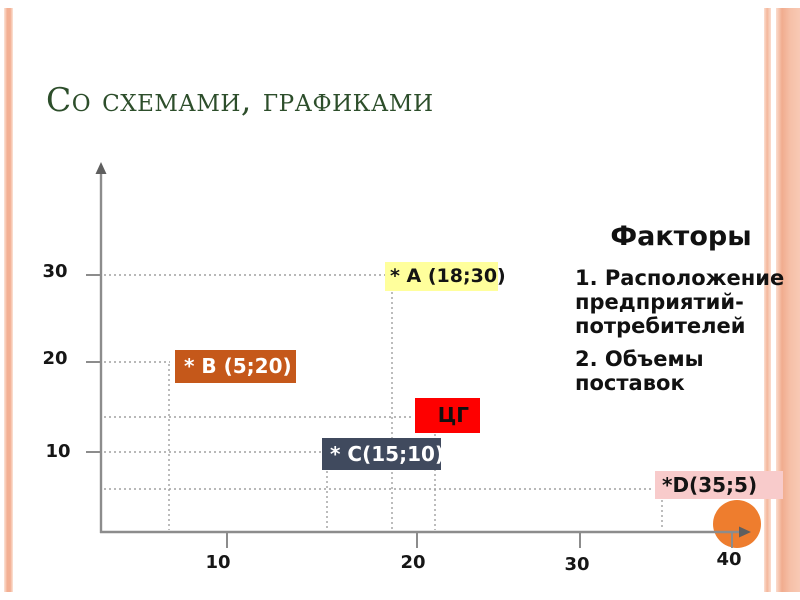  Describe the element at coordinates (55, 358) in the screenshot. I see `y-axis-label-20: 20` at that location.